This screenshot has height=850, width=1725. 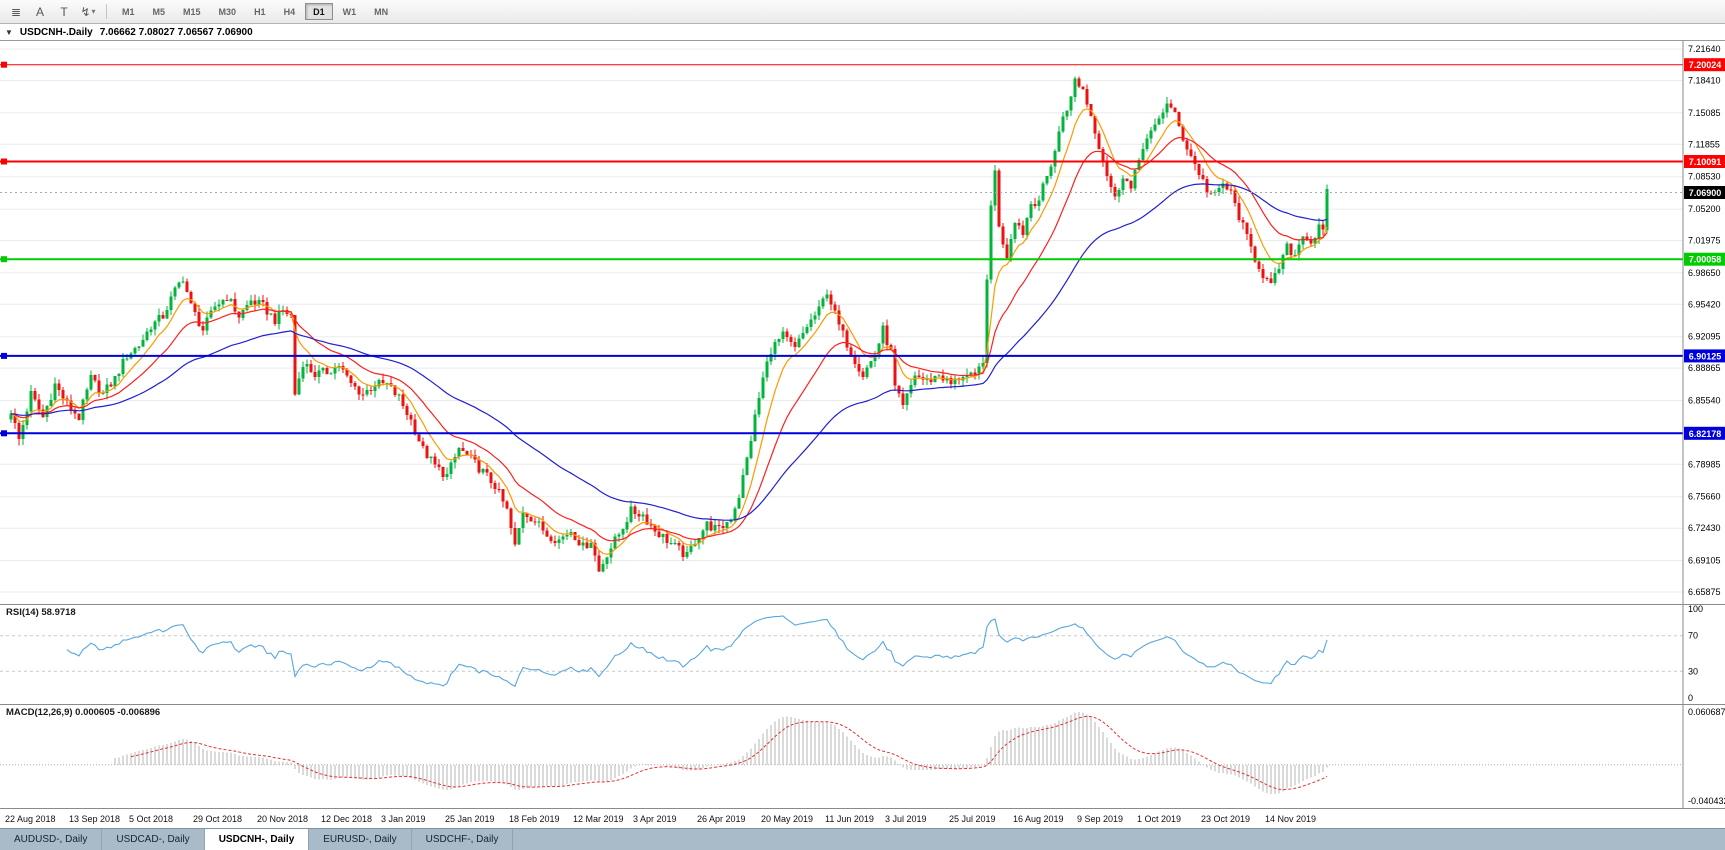 What do you see at coordinates (347, 819) in the screenshot?
I see `date-tick-label: 12 Dec 2018` at bounding box center [347, 819].